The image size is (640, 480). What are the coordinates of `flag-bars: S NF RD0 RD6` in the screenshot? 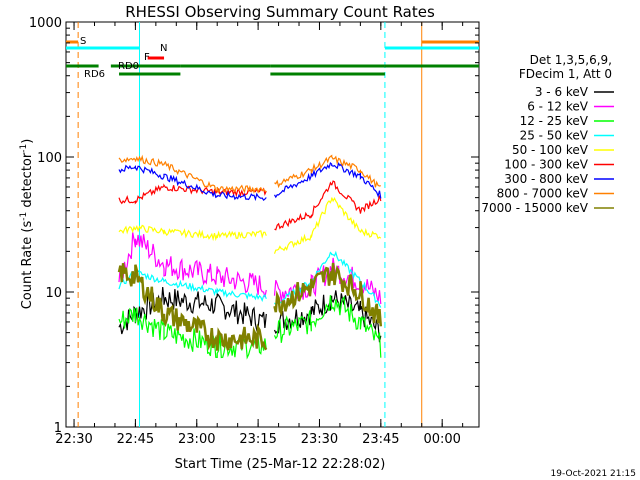 It's located at (272, 58).